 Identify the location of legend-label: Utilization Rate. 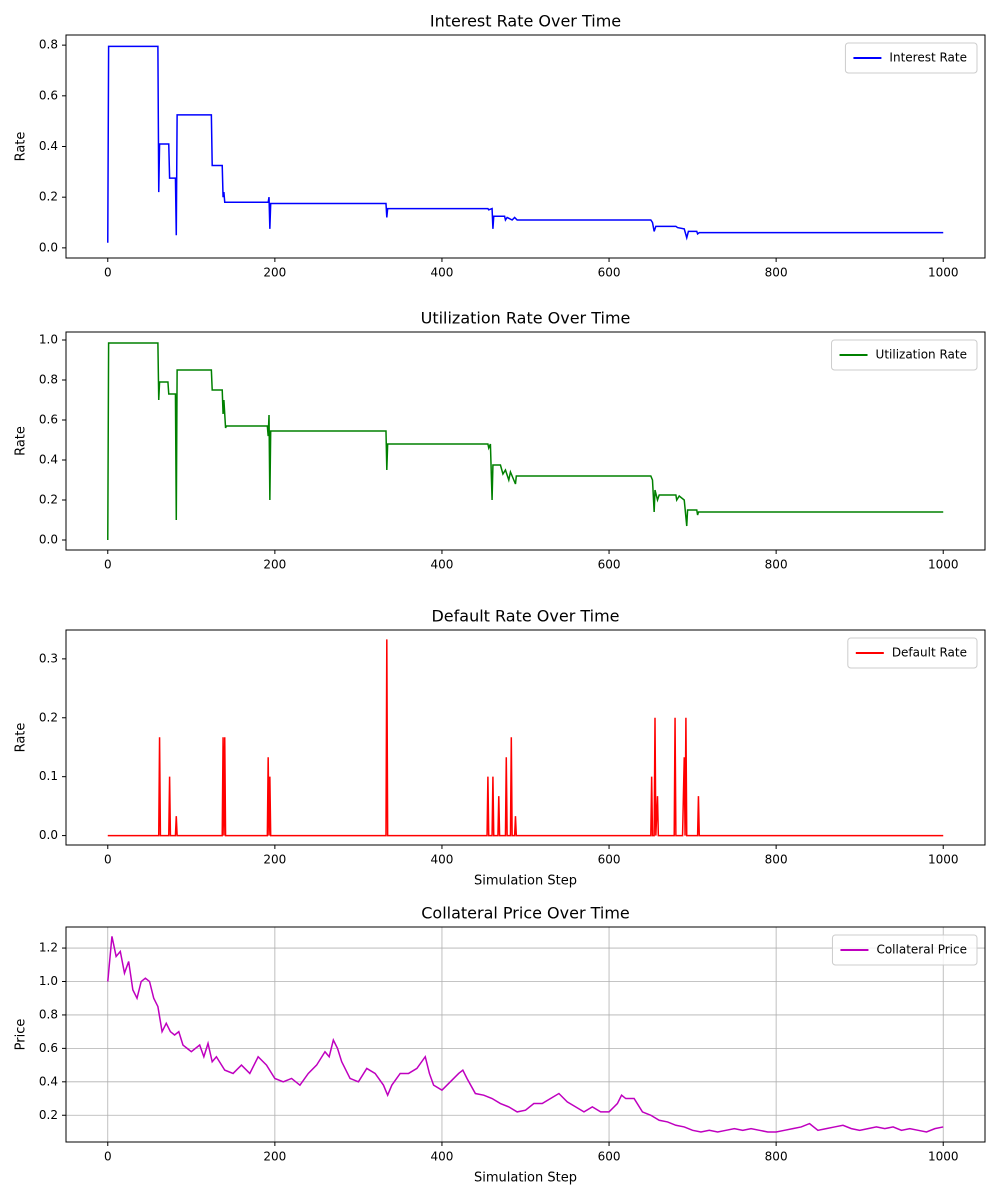
(921, 355).